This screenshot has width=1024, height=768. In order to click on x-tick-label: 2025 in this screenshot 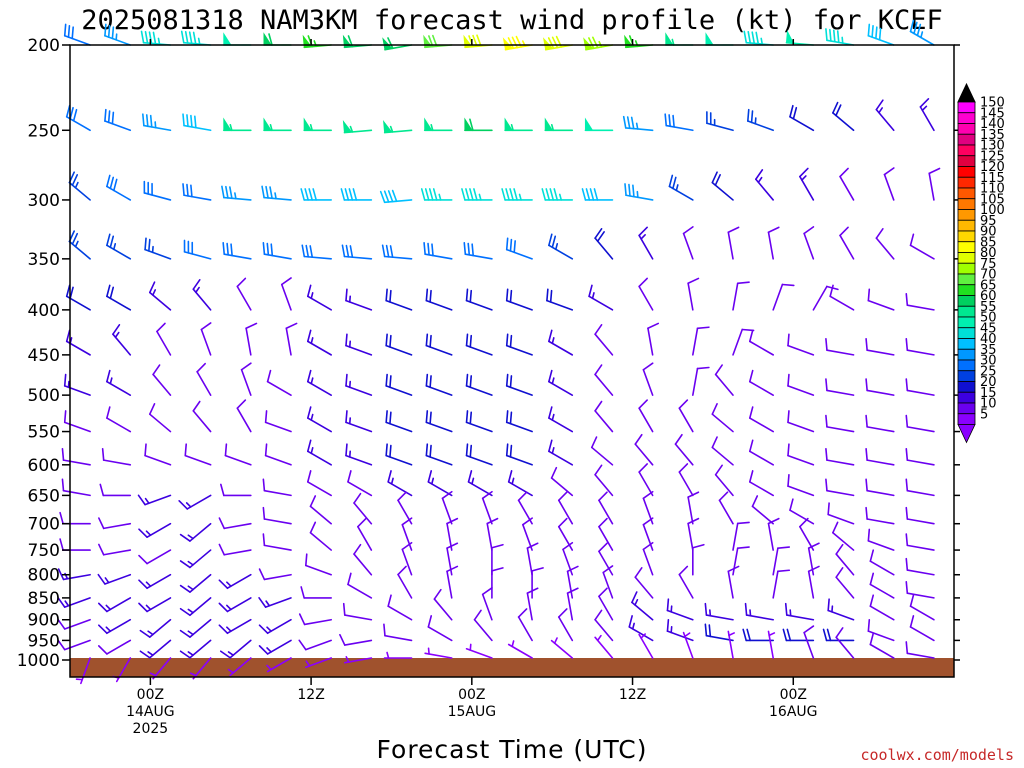, I will do `click(151, 729)`.